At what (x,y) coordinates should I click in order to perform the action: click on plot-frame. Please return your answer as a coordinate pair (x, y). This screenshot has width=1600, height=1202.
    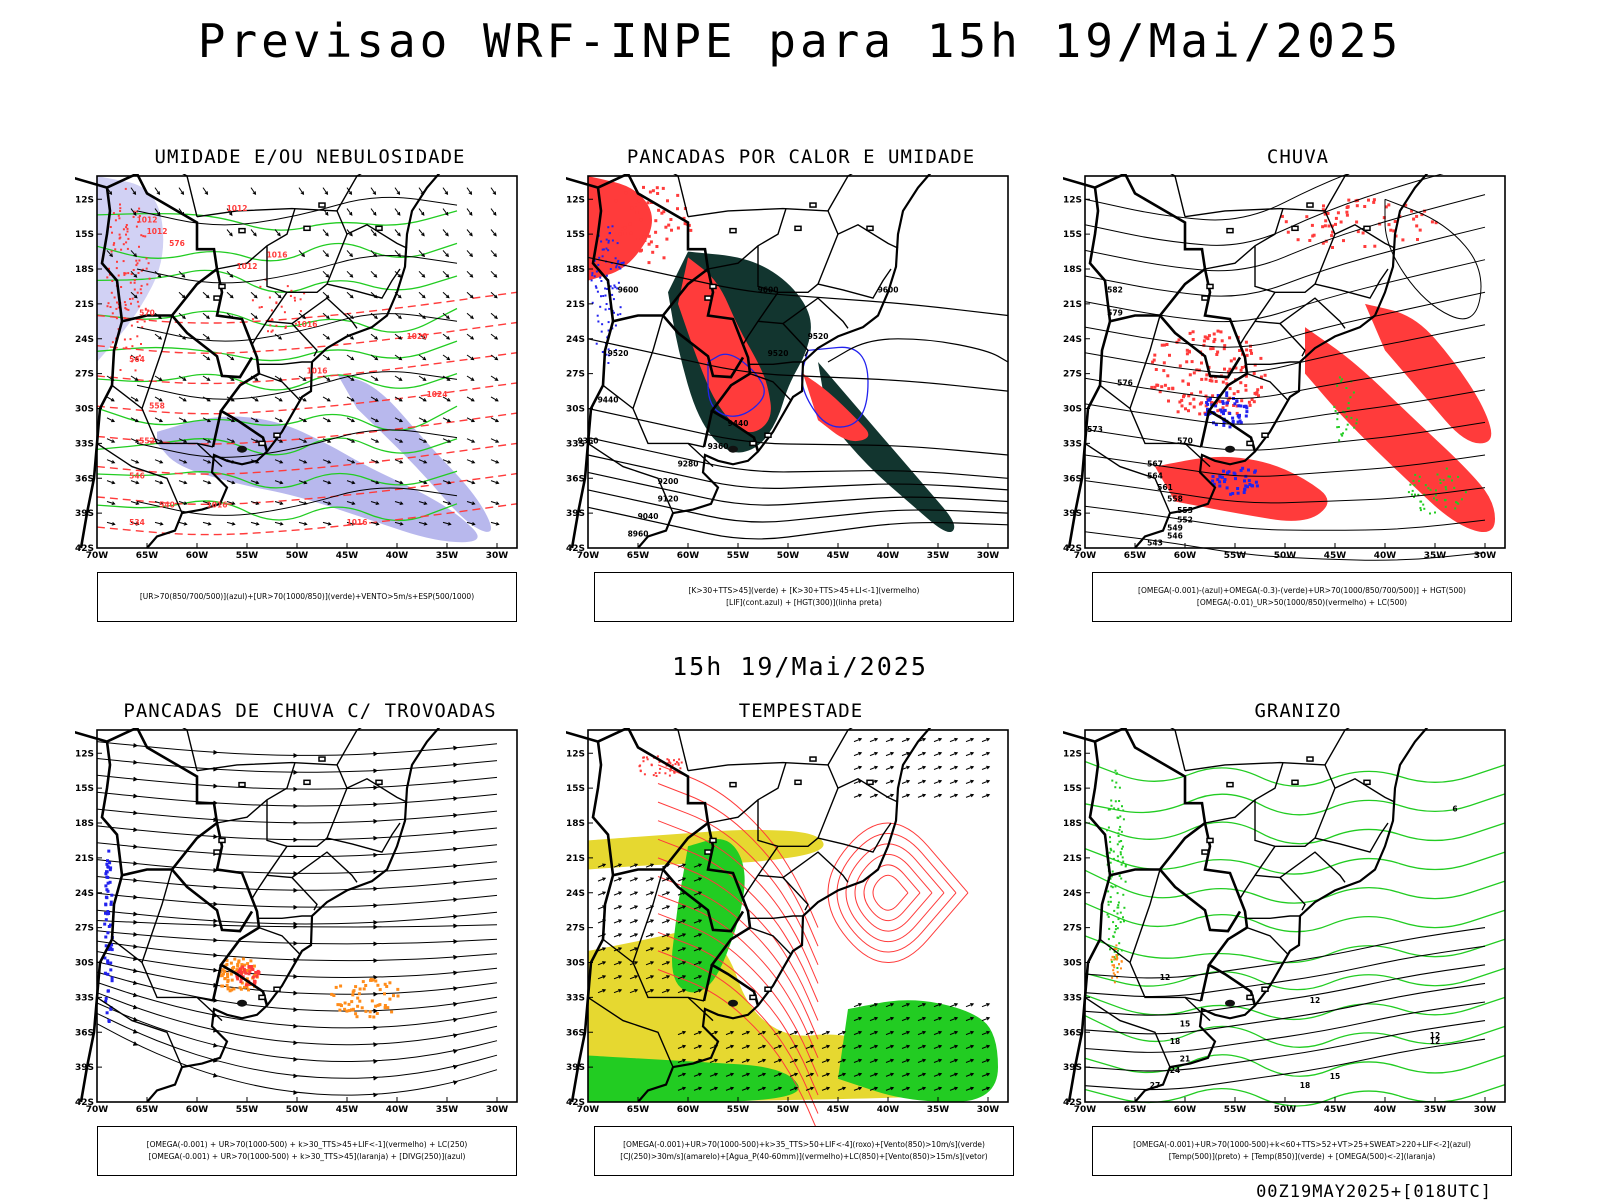
    Looking at the image, I should click on (798, 916).